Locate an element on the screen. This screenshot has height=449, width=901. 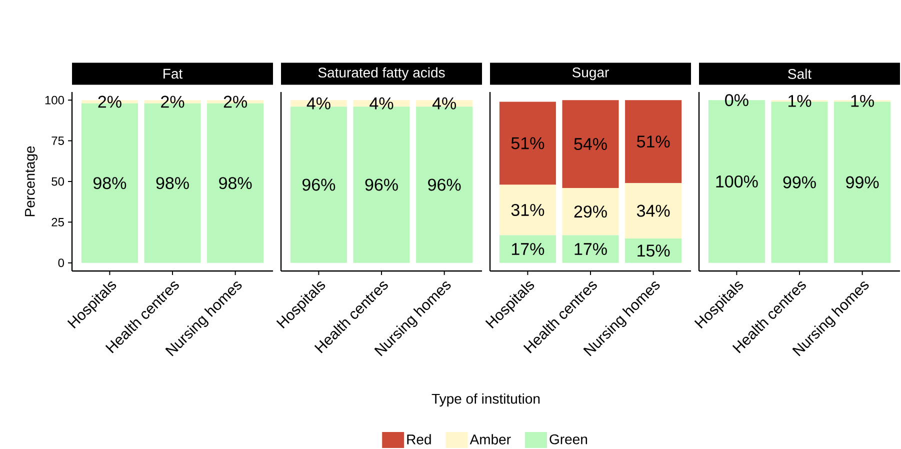
data-label: 29% is located at coordinates (590, 212).